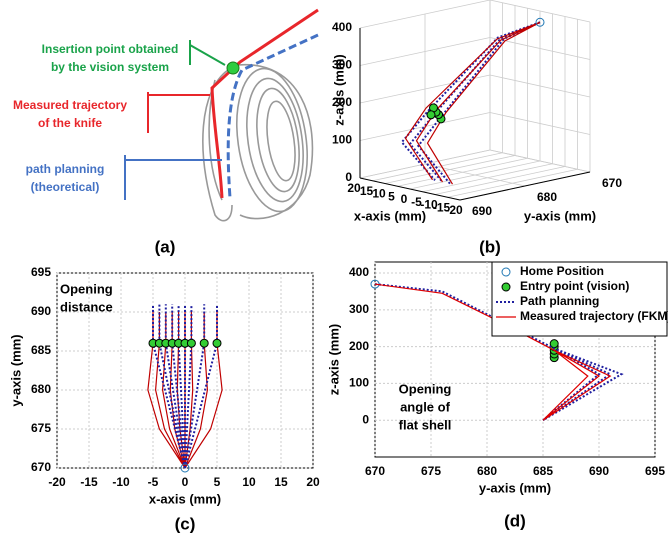 The image size is (668, 536). What do you see at coordinates (110, 49) in the screenshot?
I see `label: Insertion point obtained` at bounding box center [110, 49].